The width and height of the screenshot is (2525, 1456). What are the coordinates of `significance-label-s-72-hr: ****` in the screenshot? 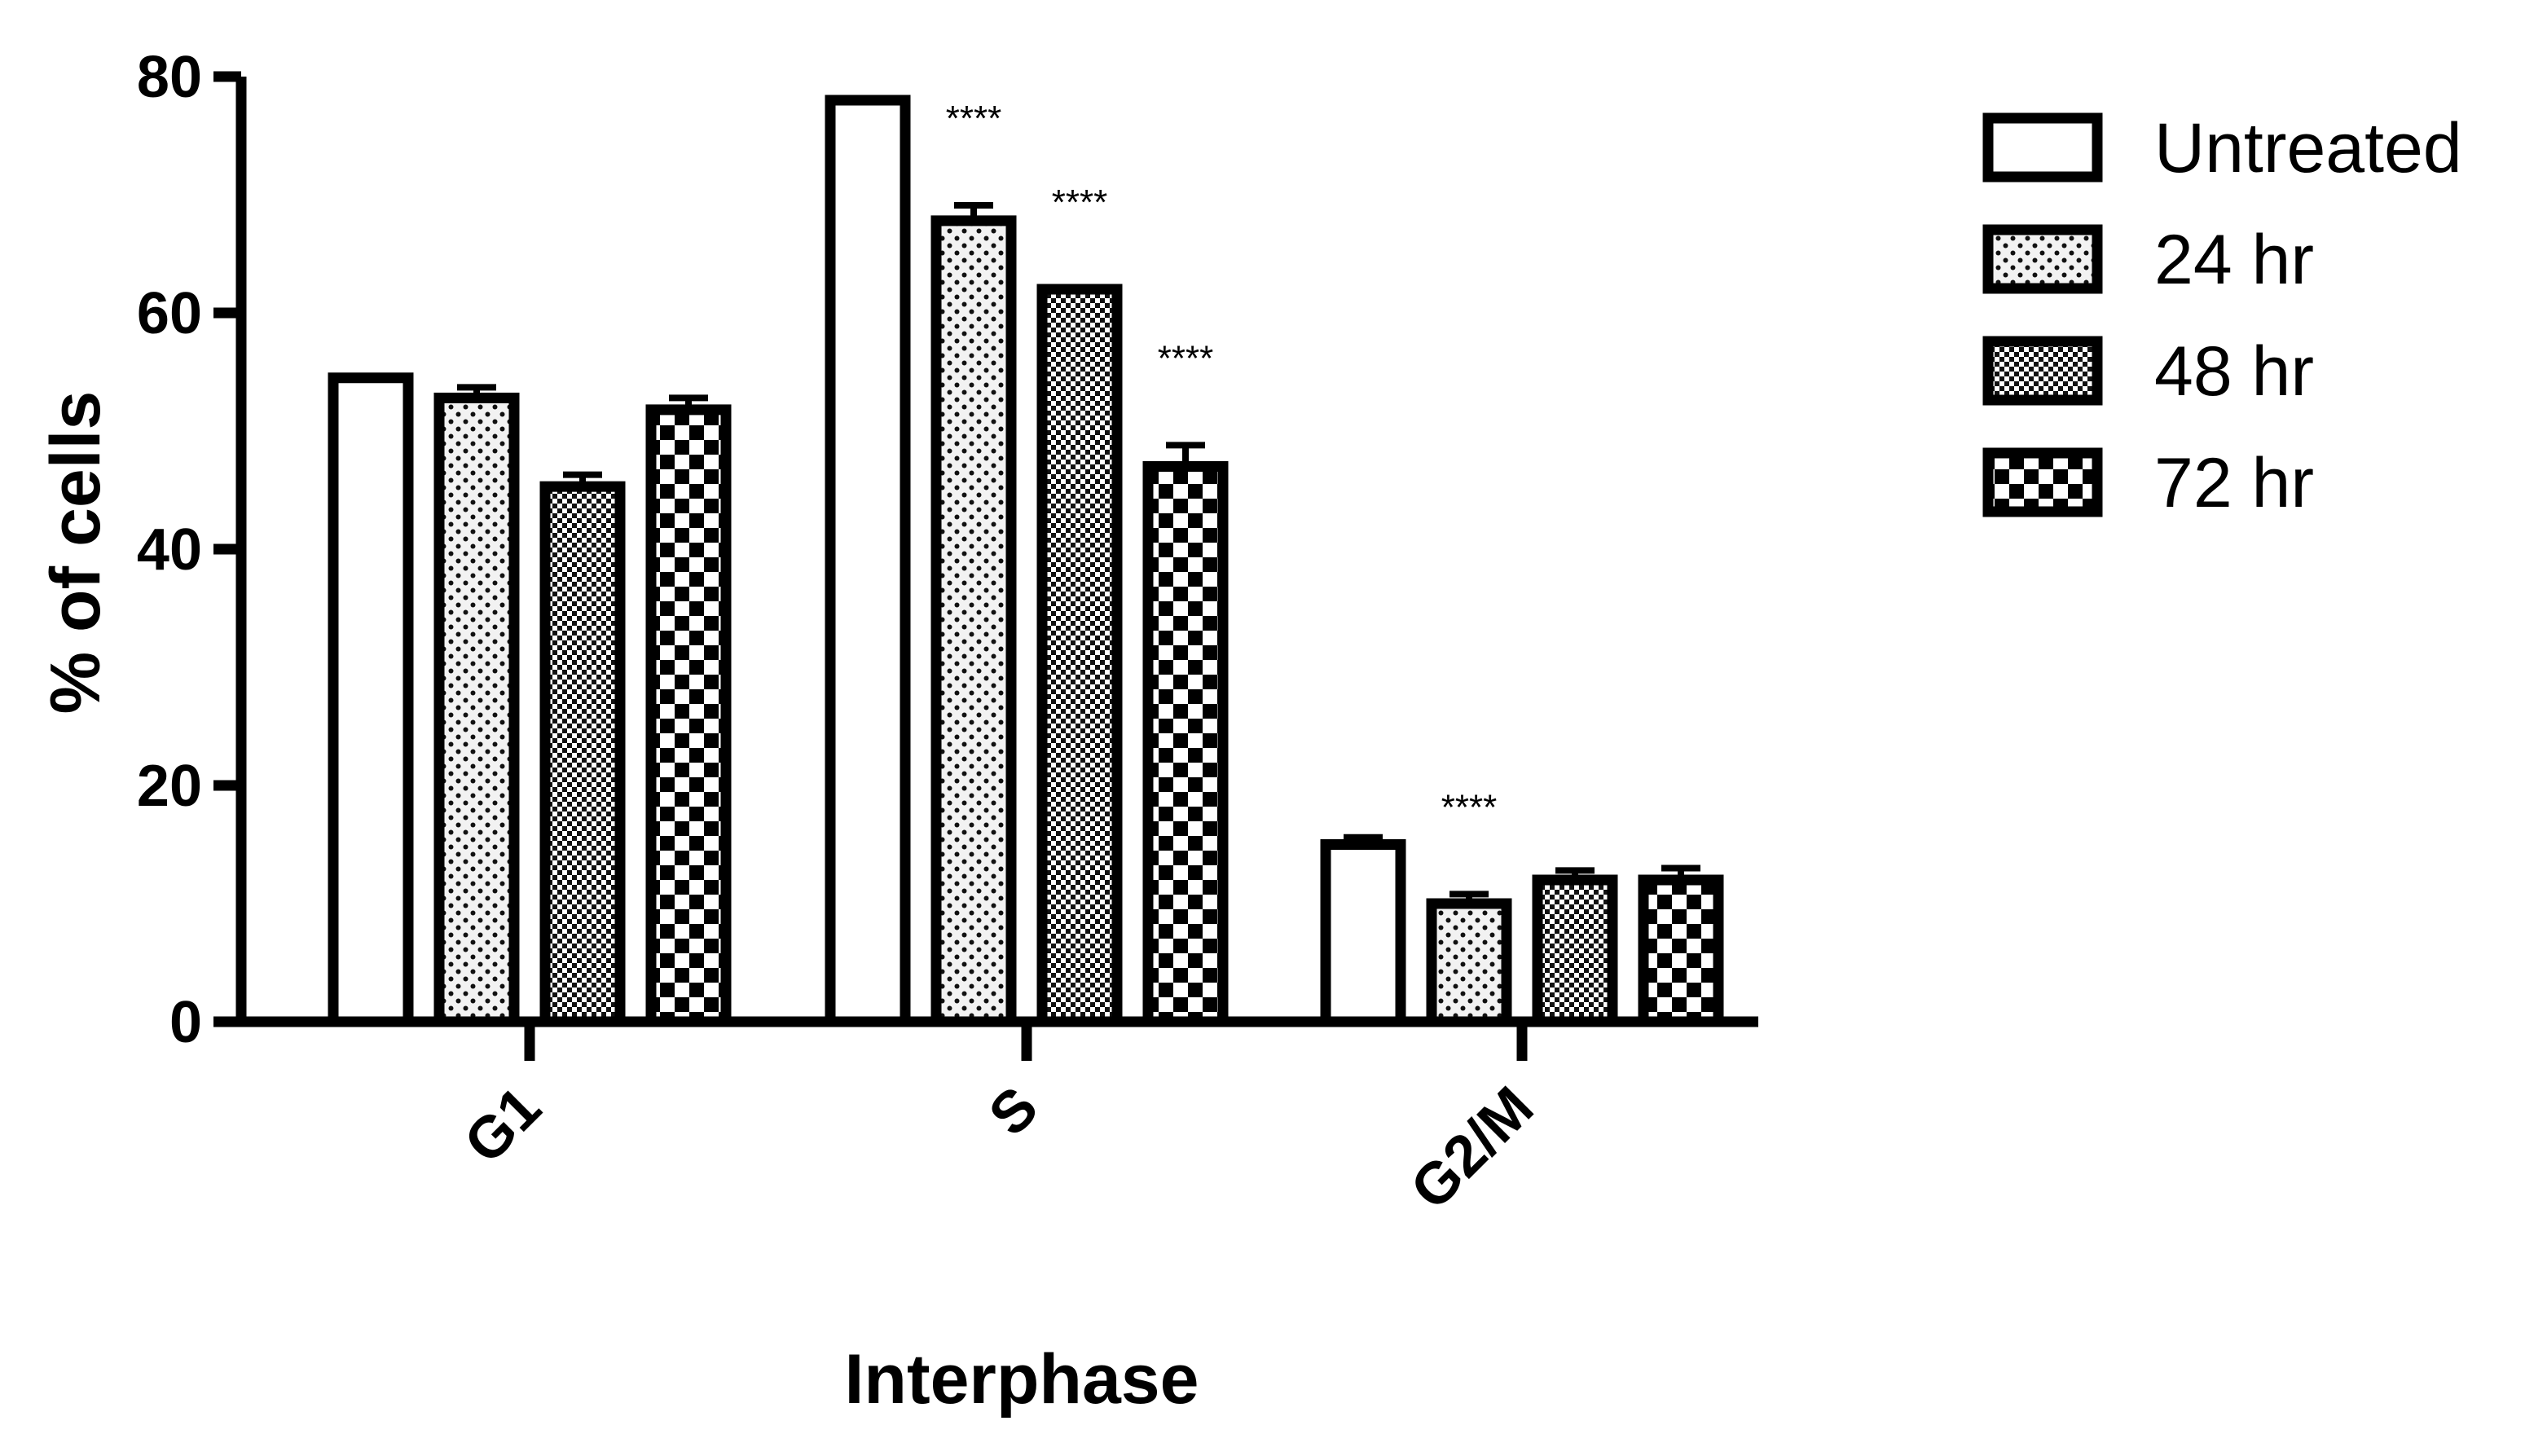 It's located at (1186, 358).